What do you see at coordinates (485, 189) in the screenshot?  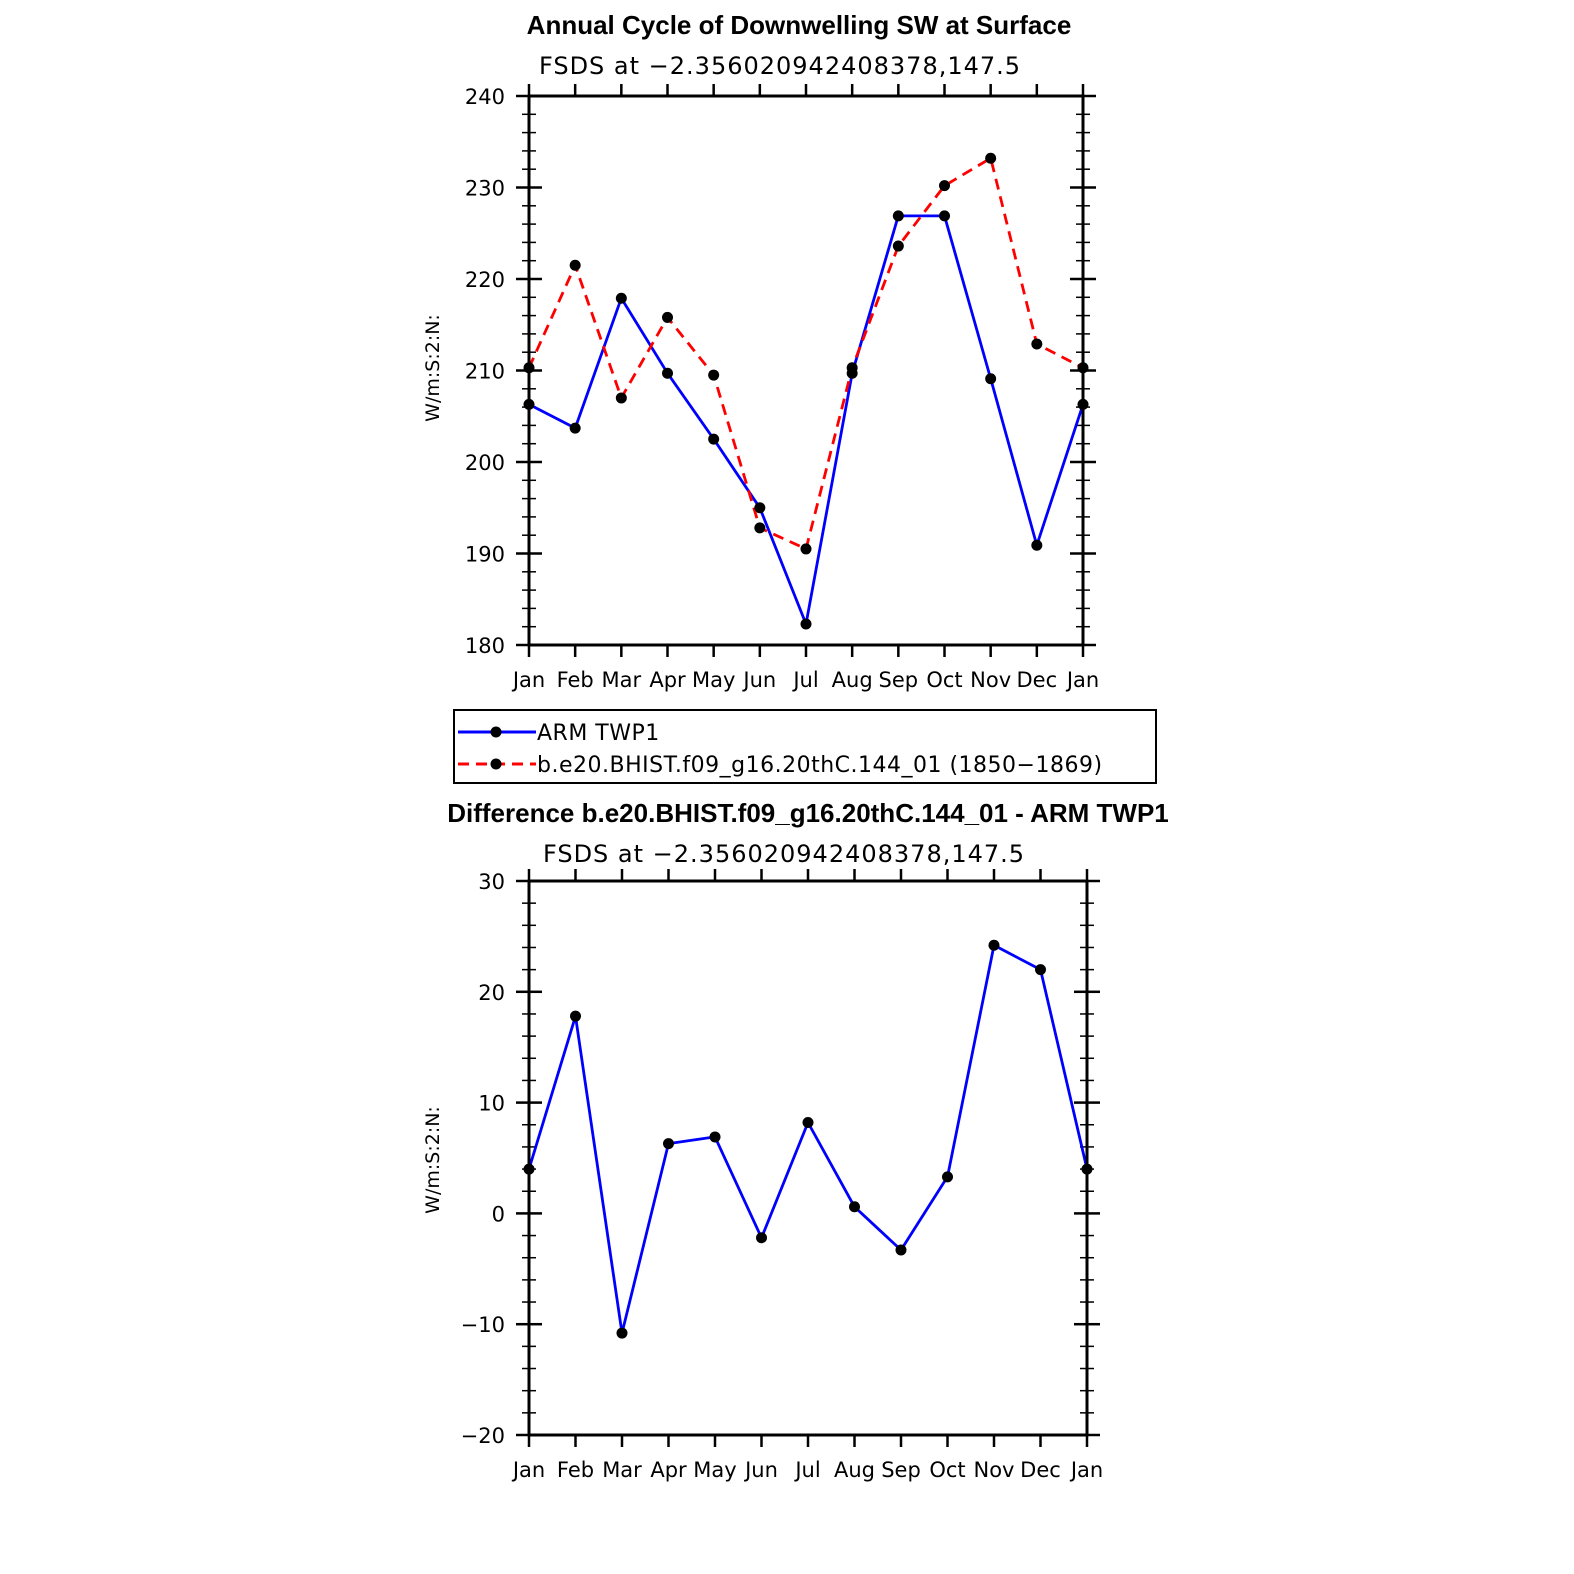 I see `y-tick-label: 230` at bounding box center [485, 189].